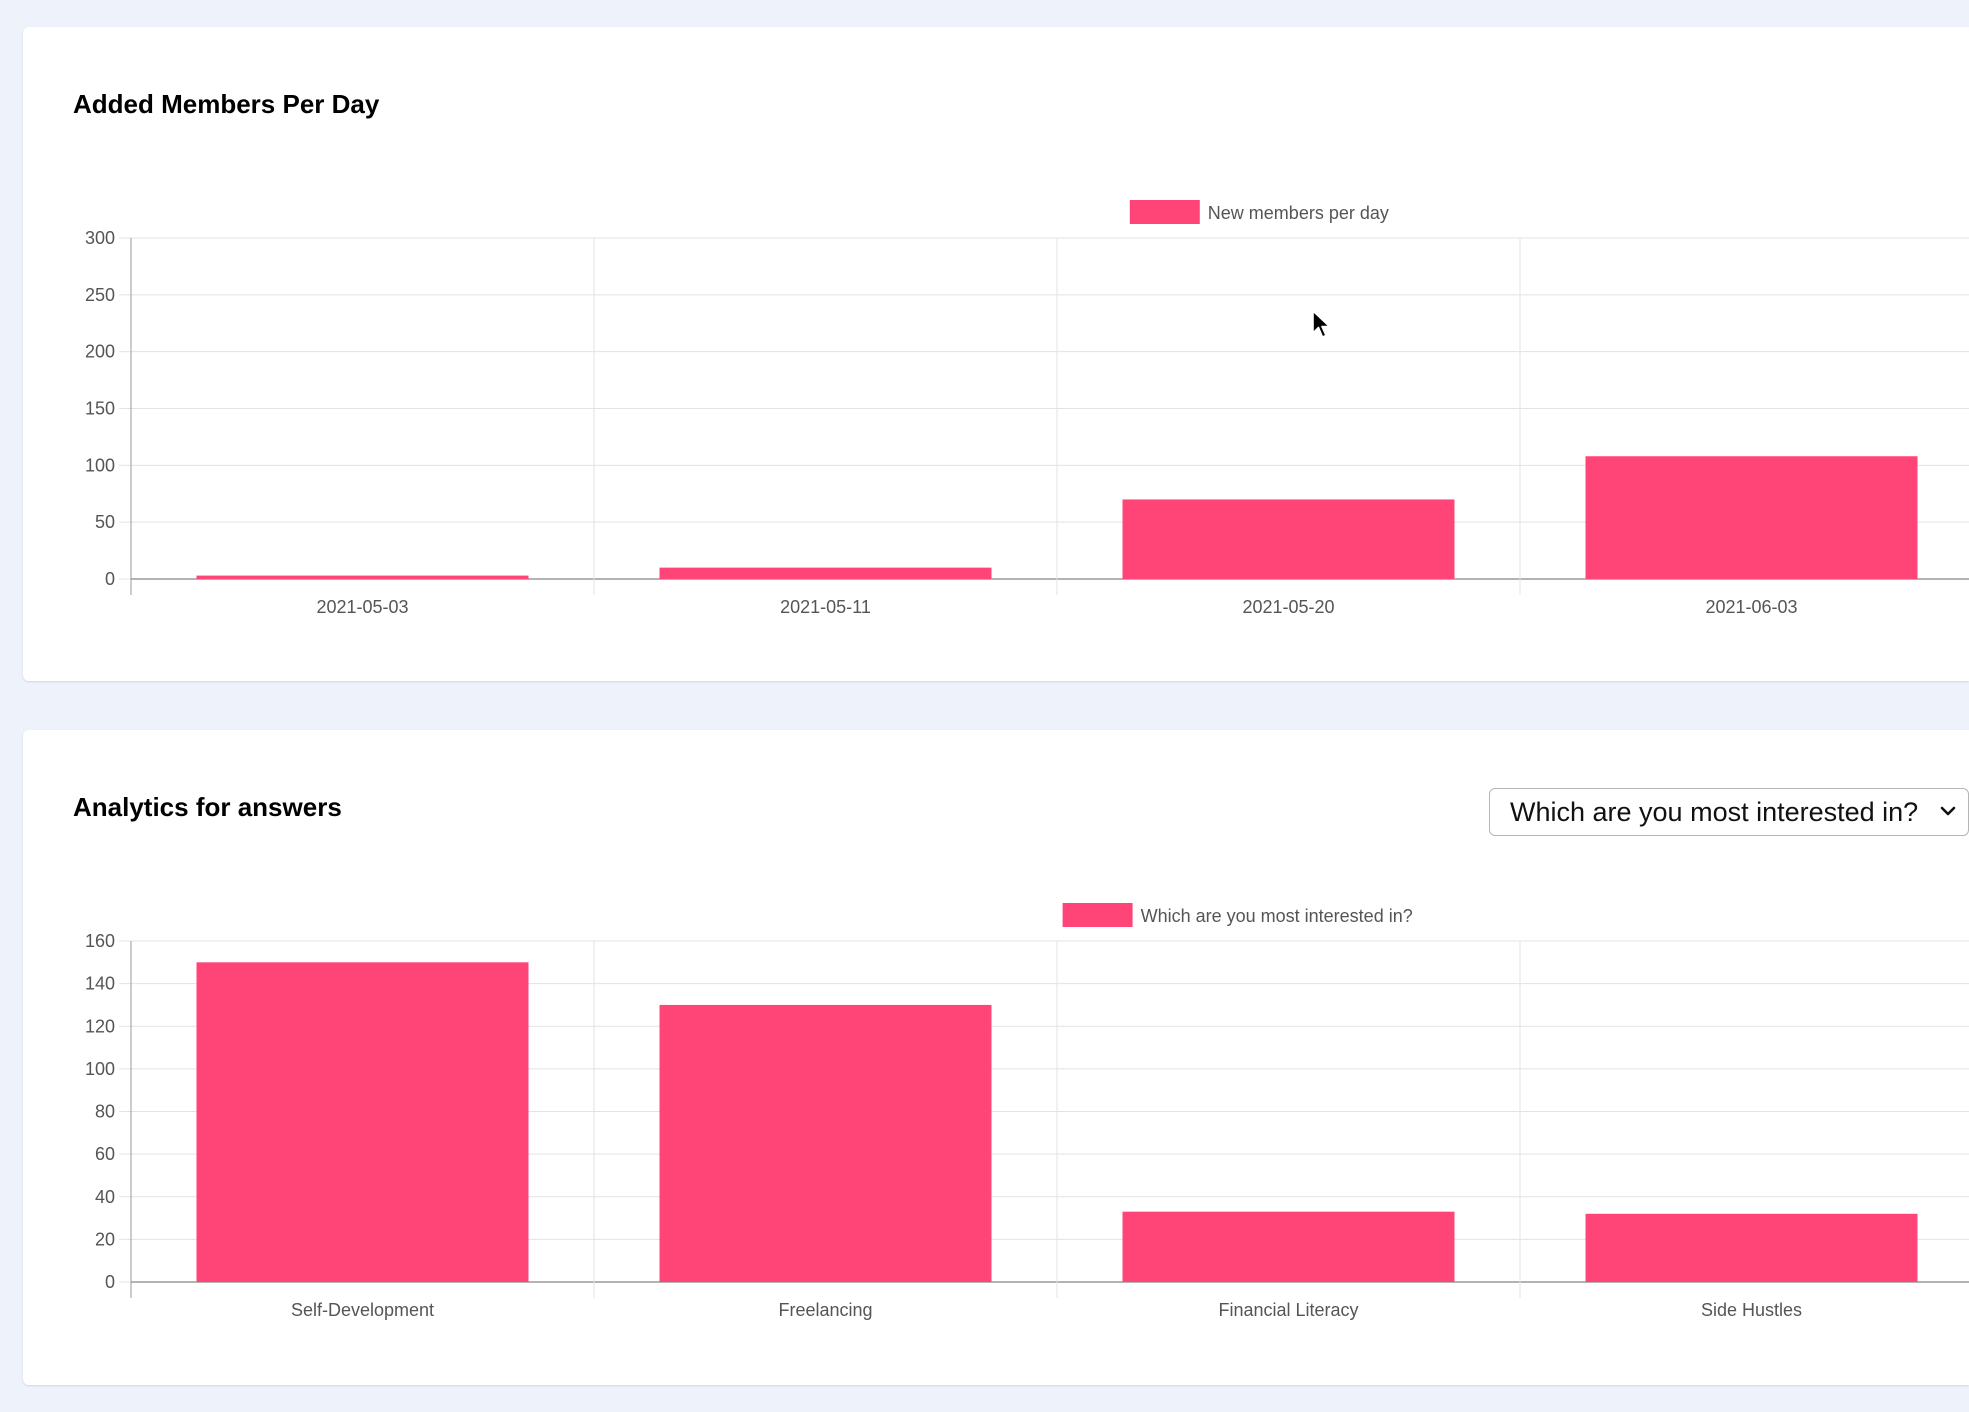 The height and width of the screenshot is (1412, 1969). I want to click on answers-card-title: Analytics for answers, so click(207, 807).